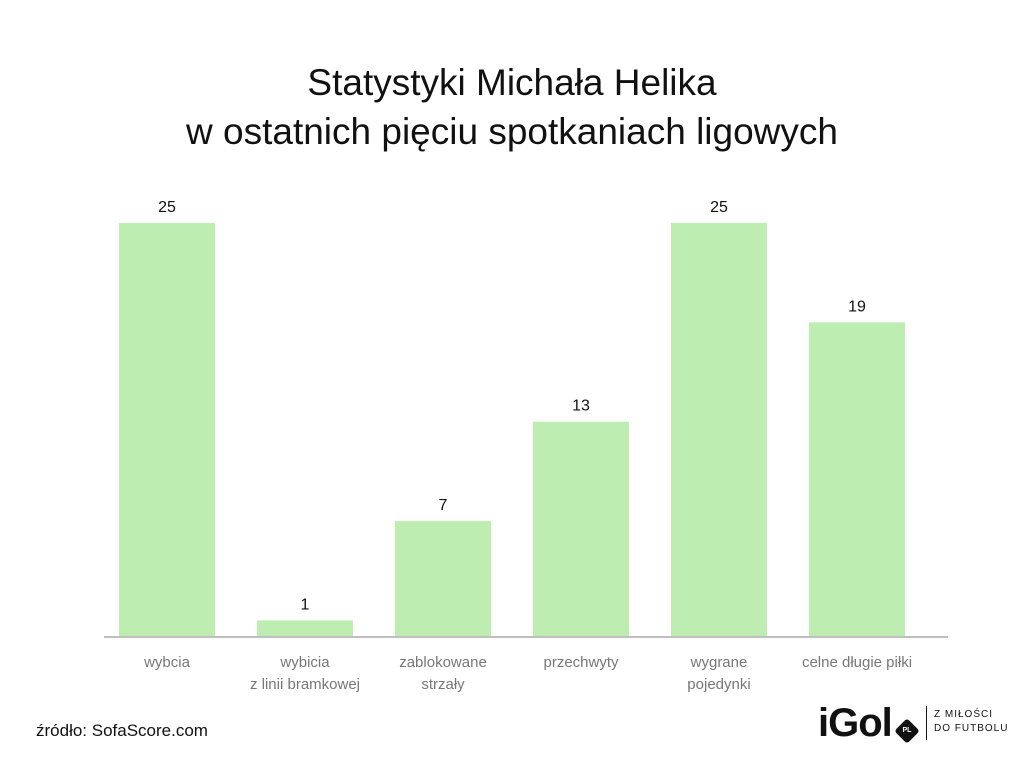  I want to click on bar-value-label-2: 7, so click(443, 505).